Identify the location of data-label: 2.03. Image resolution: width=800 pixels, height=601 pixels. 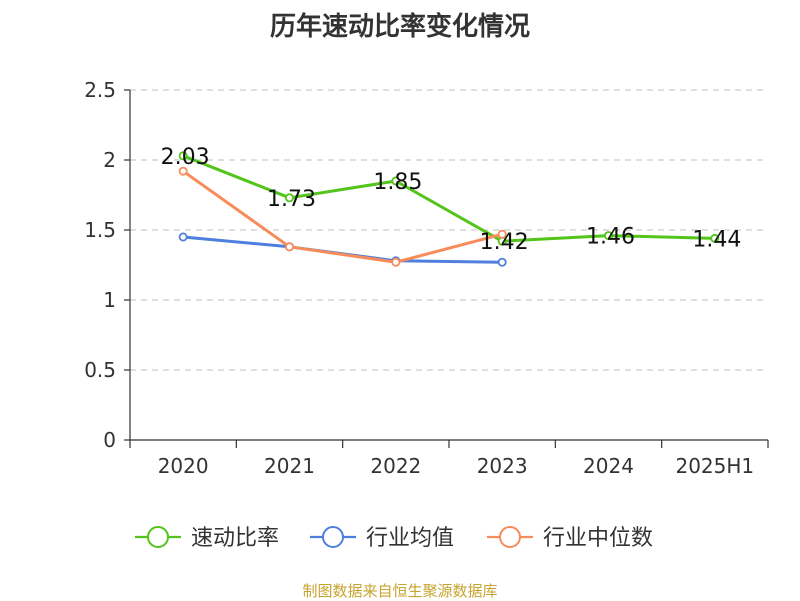
(185, 157).